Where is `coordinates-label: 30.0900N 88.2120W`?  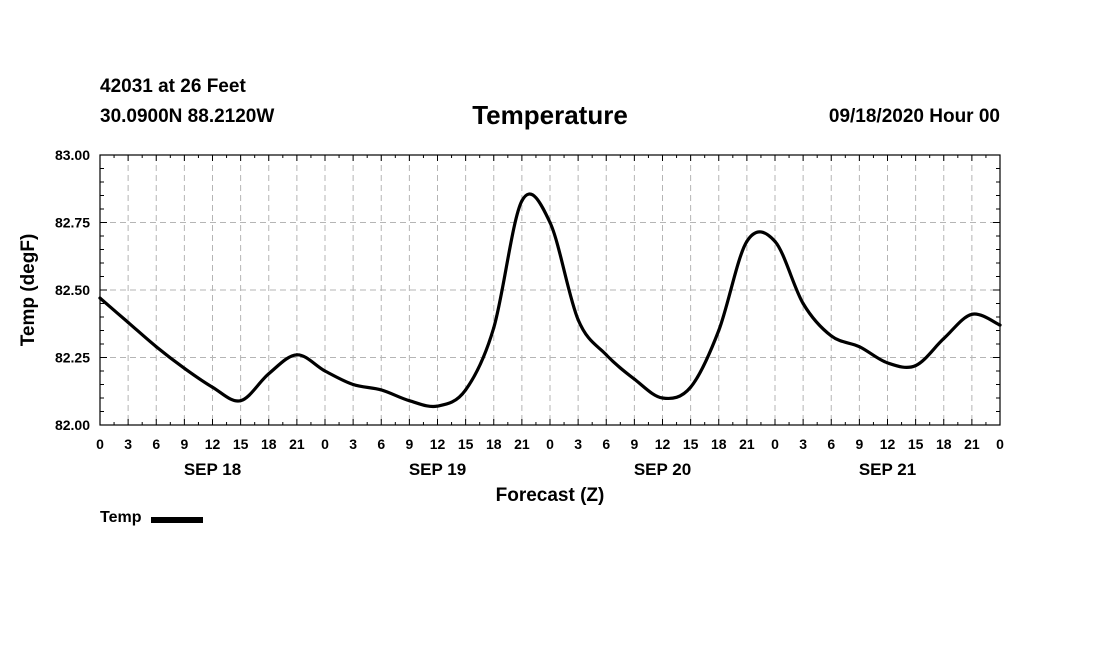
coordinates-label: 30.0900N 88.2120W is located at coordinates (187, 116).